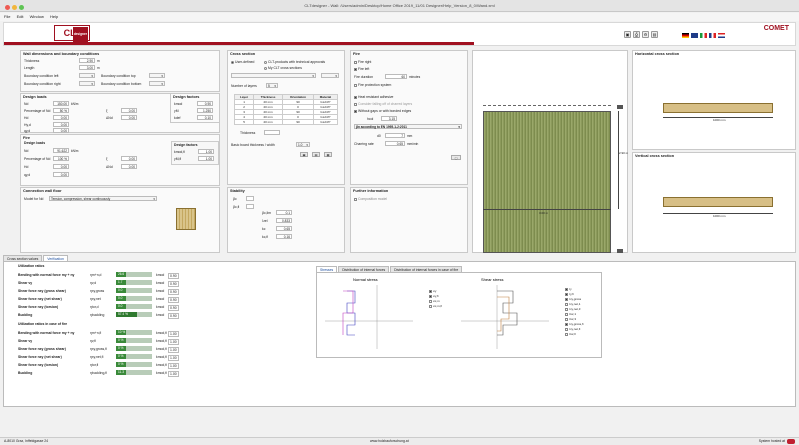  What do you see at coordinates (574, 289) in the screenshot?
I see `legend-item: τy` at bounding box center [574, 289].